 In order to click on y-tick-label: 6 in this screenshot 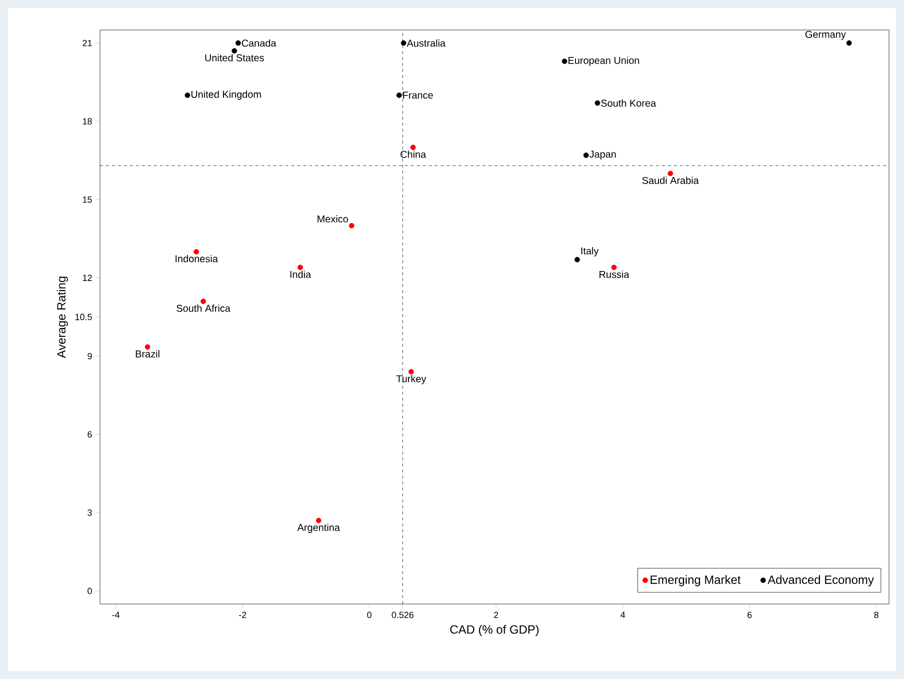, I will do `click(90, 434)`.